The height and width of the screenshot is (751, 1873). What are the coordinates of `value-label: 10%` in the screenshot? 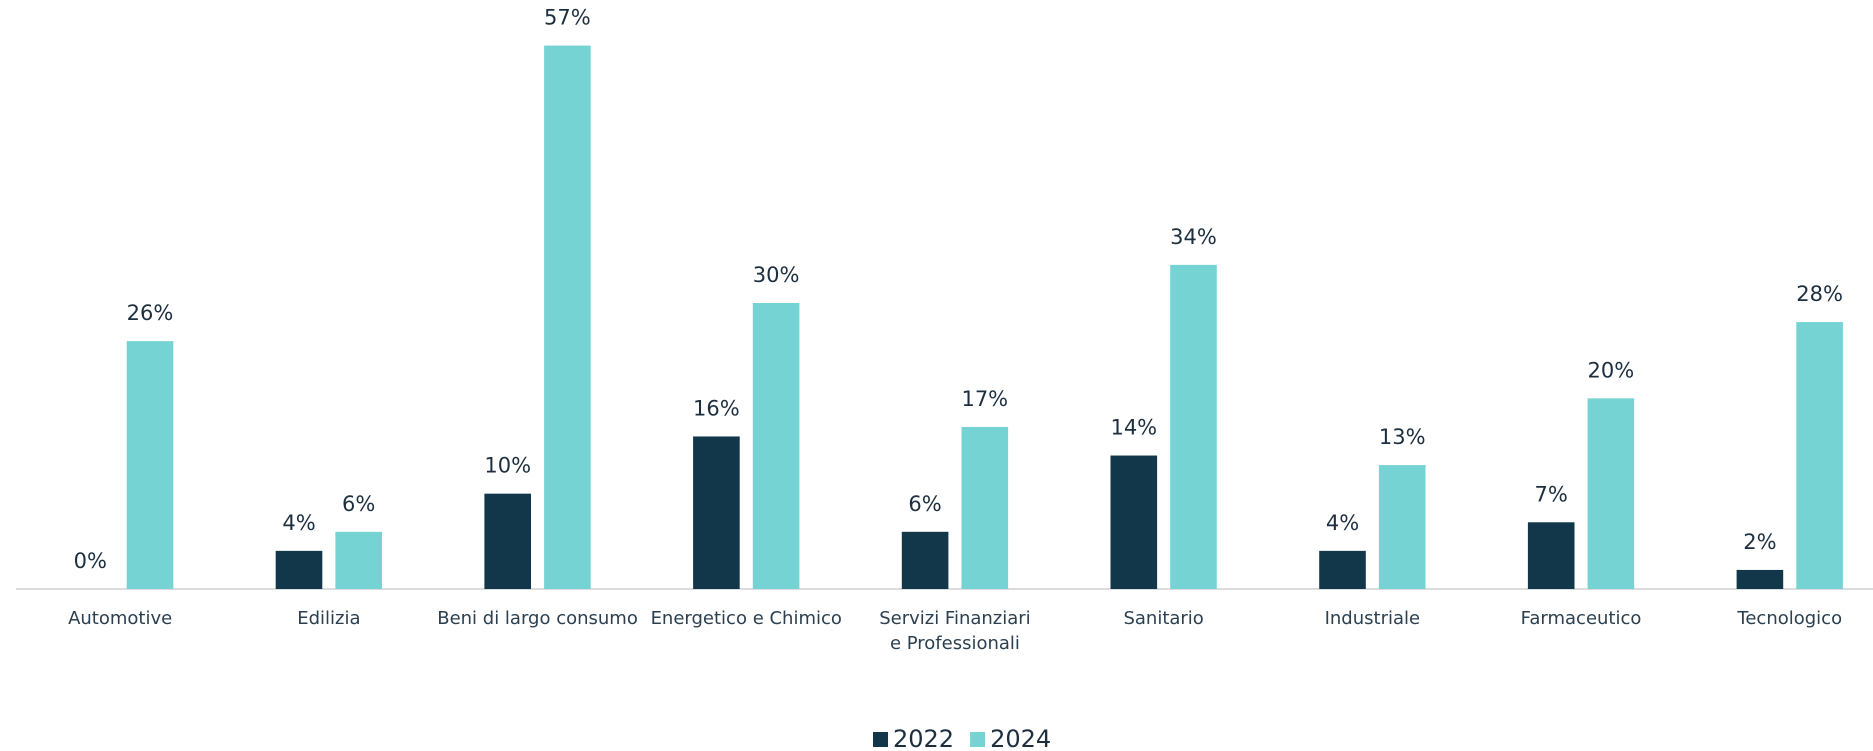 It's located at (507, 466).